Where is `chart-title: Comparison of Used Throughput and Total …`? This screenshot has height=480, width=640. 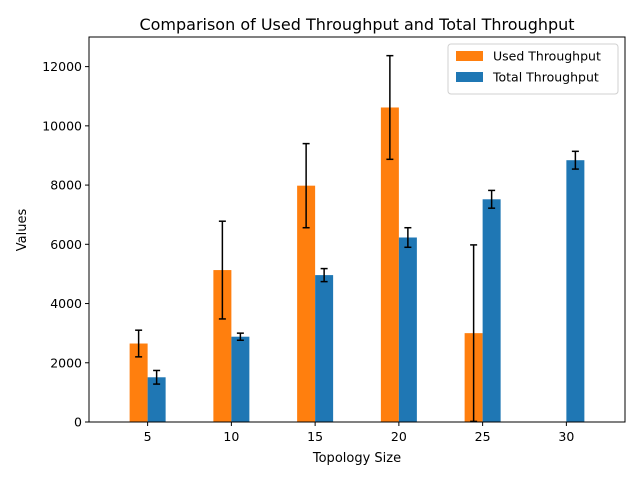
chart-title: Comparison of Used Throughput and Total … is located at coordinates (356, 24).